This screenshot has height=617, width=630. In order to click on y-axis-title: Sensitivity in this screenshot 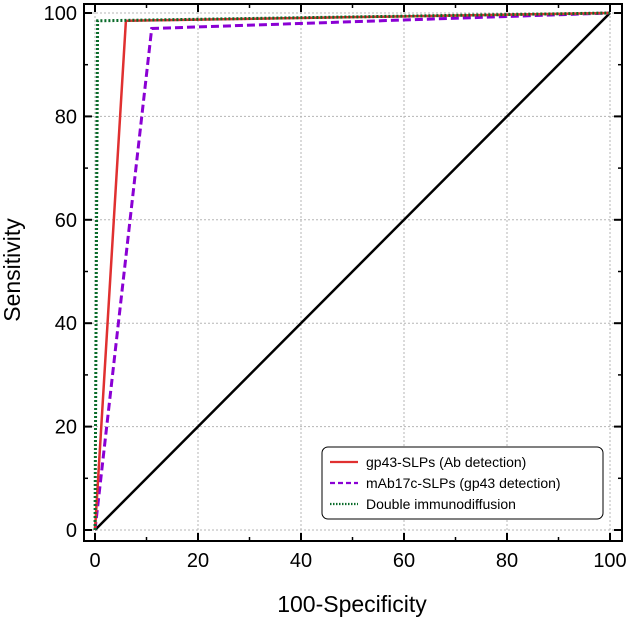, I will do `click(12, 270)`.